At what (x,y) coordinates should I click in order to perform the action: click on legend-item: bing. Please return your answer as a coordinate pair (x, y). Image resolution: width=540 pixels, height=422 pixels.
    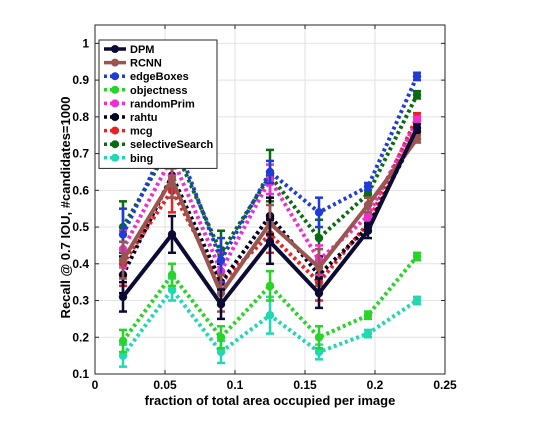
    Looking at the image, I should click on (128, 159).